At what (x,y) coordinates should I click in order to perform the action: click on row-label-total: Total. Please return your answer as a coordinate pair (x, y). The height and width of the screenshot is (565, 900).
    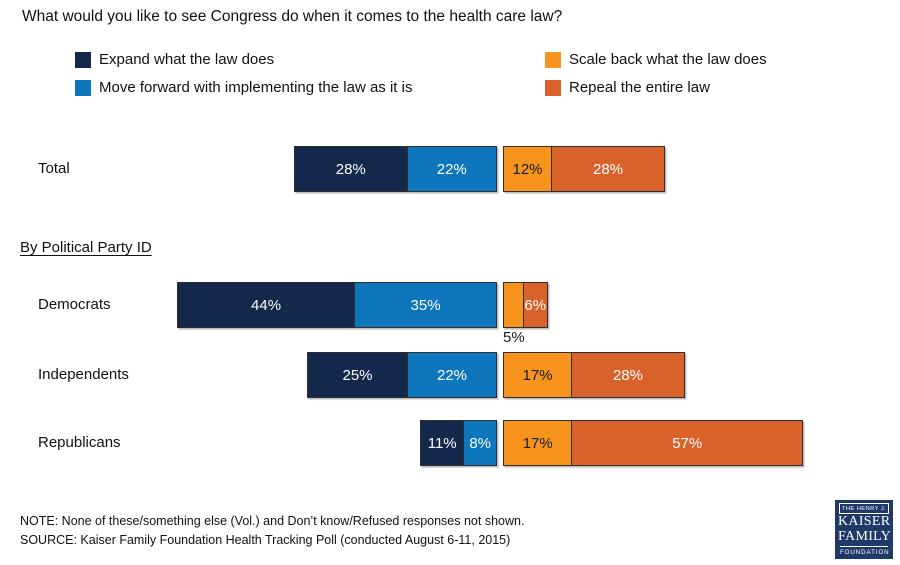
    Looking at the image, I should click on (54, 168).